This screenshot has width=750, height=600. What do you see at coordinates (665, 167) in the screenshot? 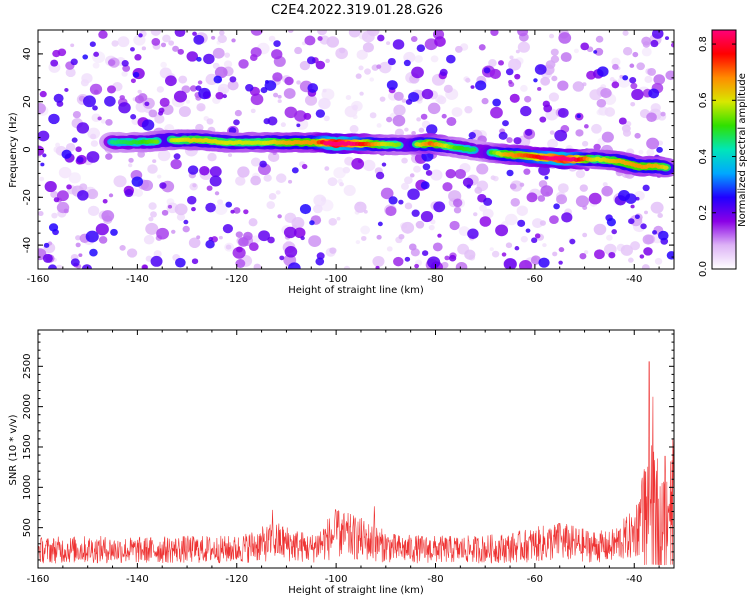
I see `ridge-cell` at bounding box center [665, 167].